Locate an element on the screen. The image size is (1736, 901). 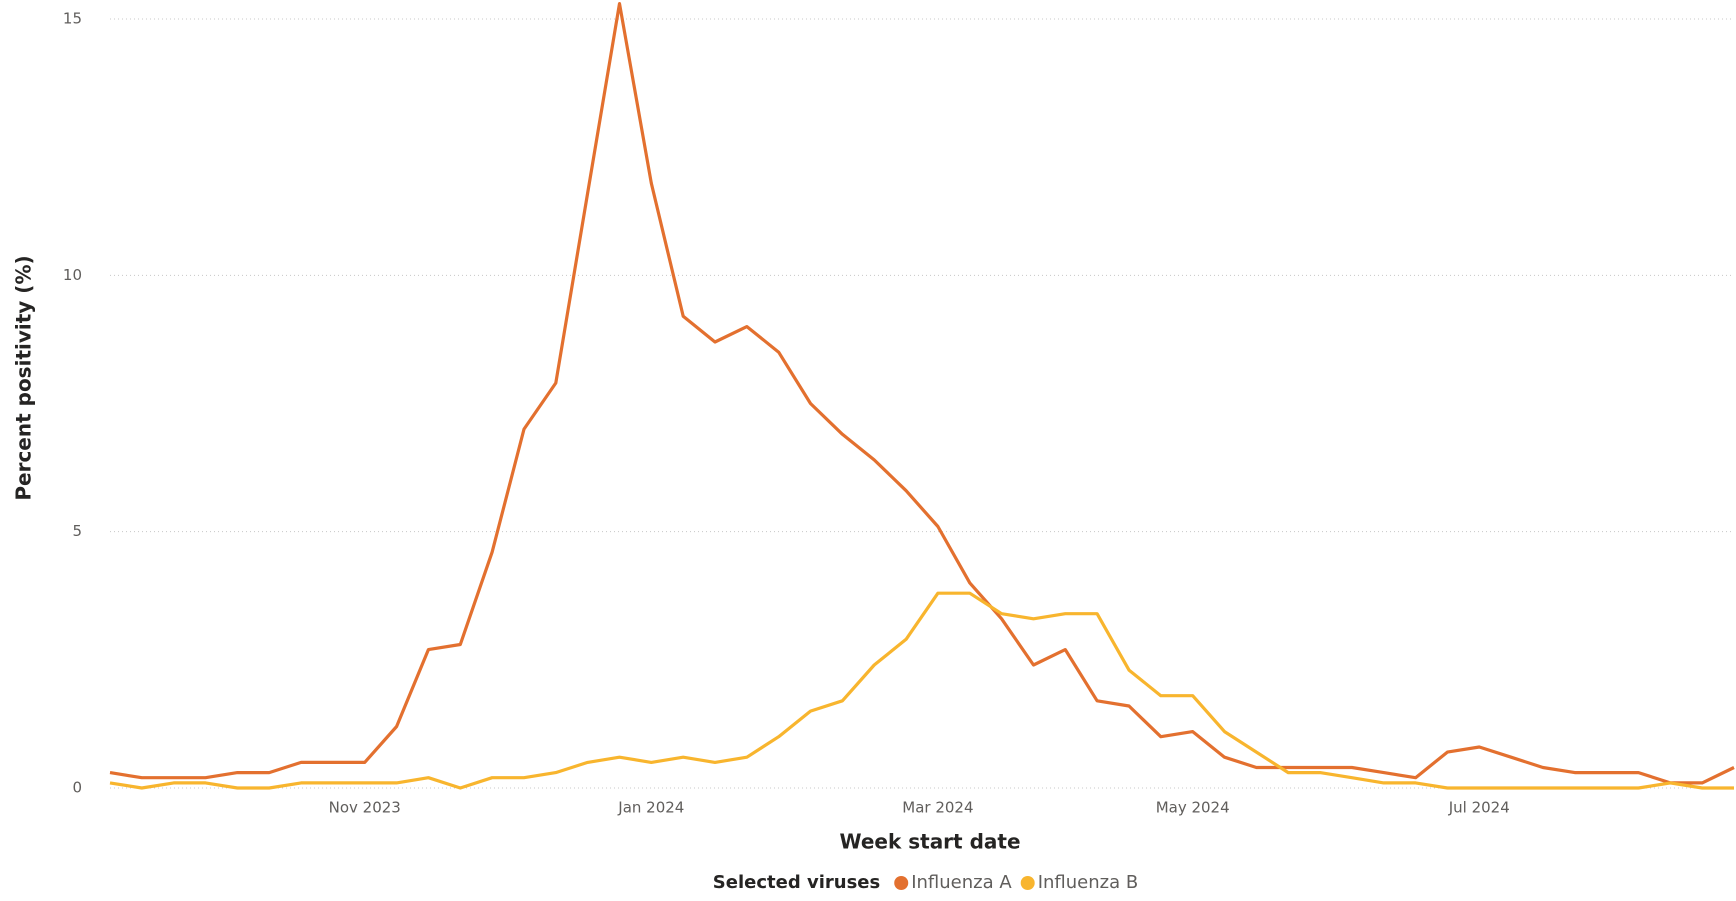
y-tick-label: 10 is located at coordinates (72, 275).